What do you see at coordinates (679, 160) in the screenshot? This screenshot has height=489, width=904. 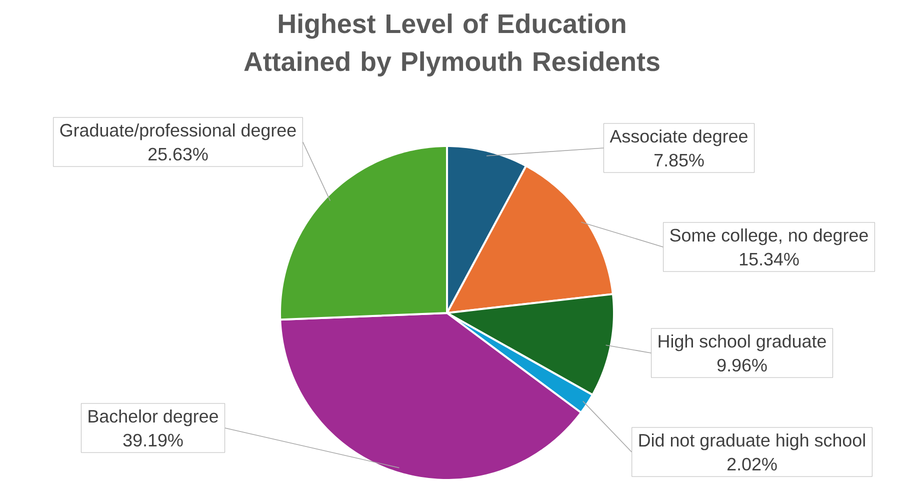 I see `data-label: 7.85%` at bounding box center [679, 160].